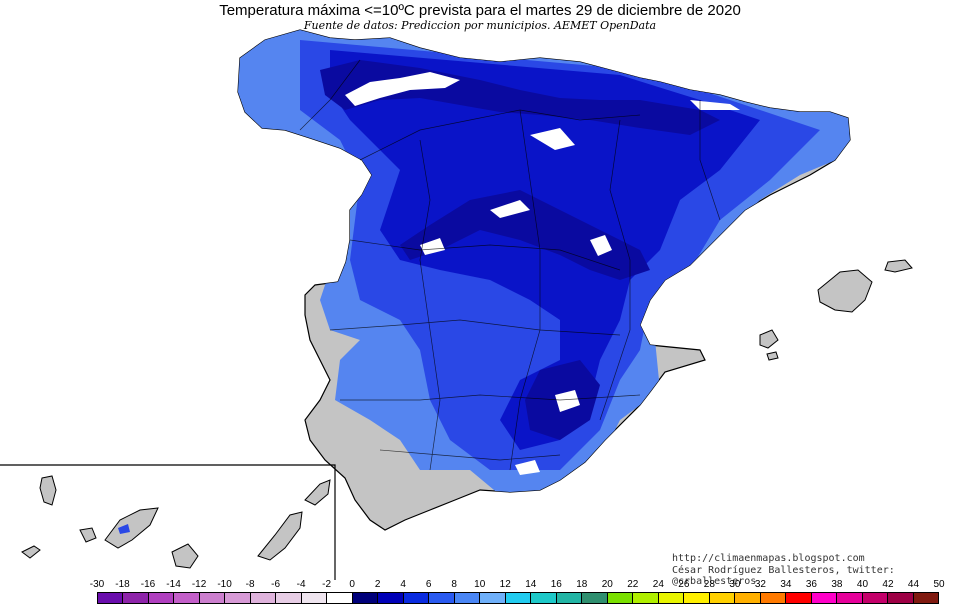  I want to click on inset-frame, so click(168, 522).